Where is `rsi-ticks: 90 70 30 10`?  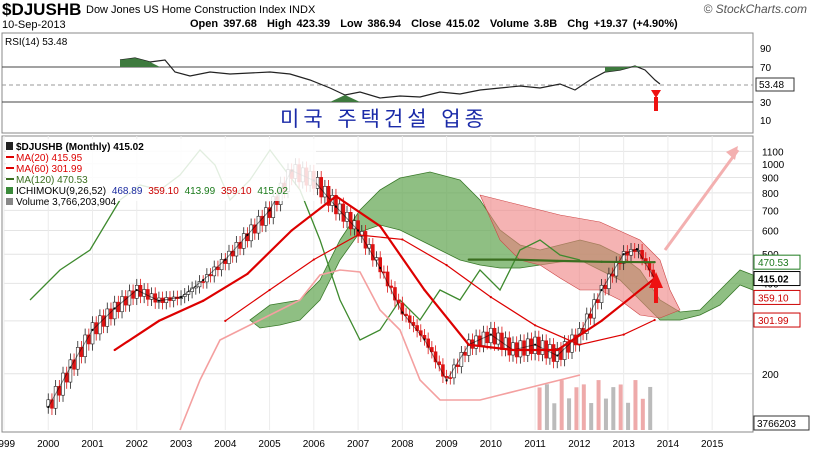
rsi-ticks: 90 70 30 10 is located at coordinates (766, 85).